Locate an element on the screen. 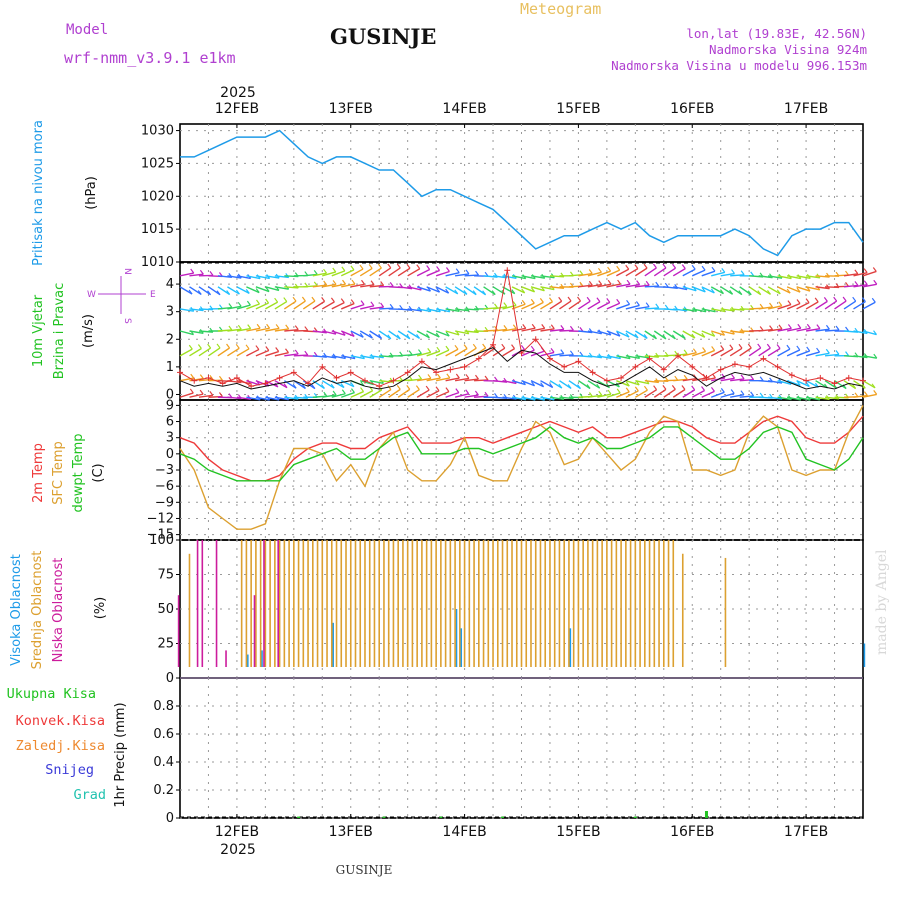 The image size is (900, 900). y-tick-label: 1010 is located at coordinates (157, 262).